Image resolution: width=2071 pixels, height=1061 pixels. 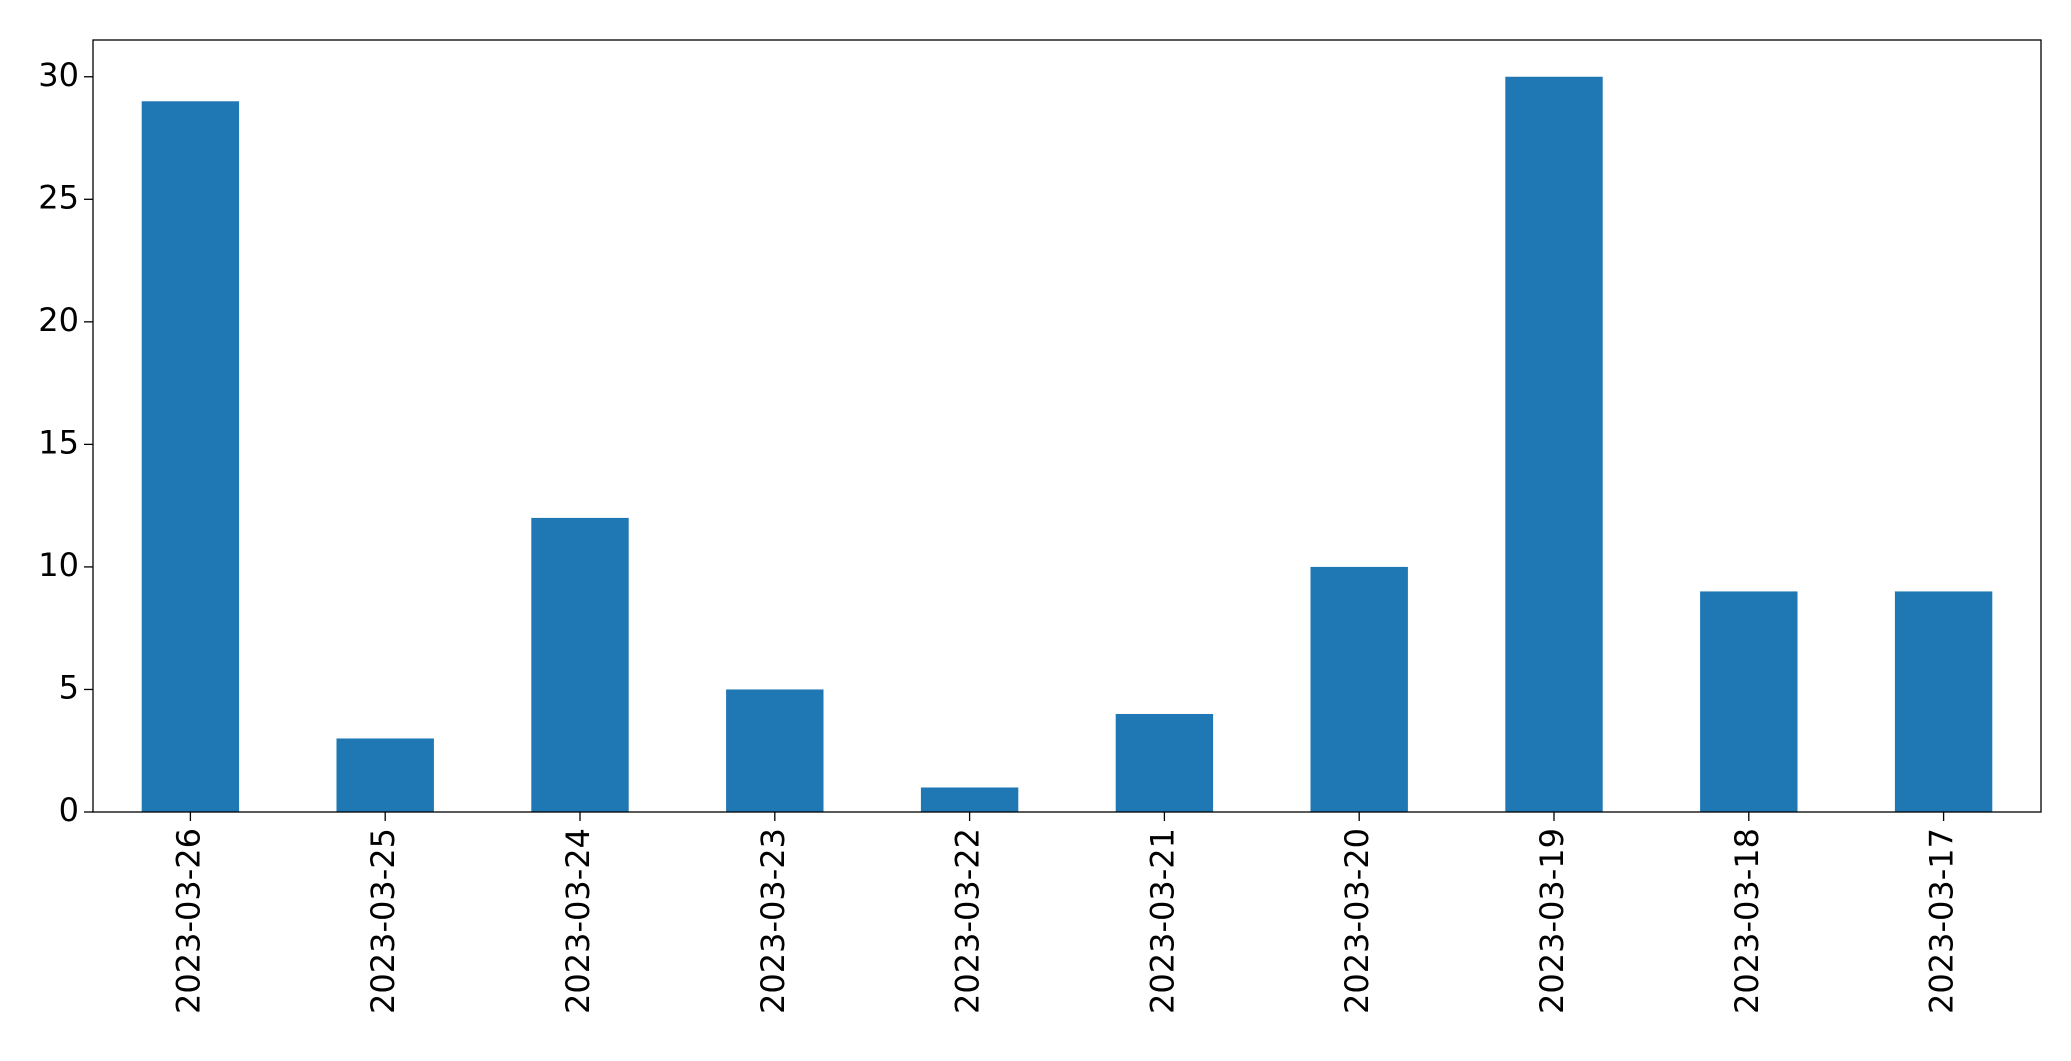 I want to click on y-tick-label: 30, so click(x=58, y=75).